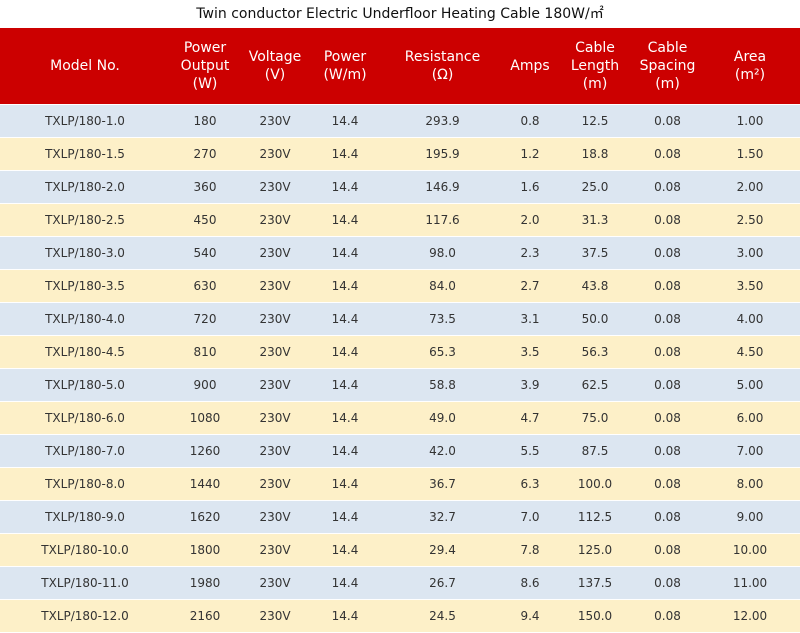 The height and width of the screenshot is (633, 800). What do you see at coordinates (205, 154) in the screenshot?
I see `cell-power-output: 270` at bounding box center [205, 154].